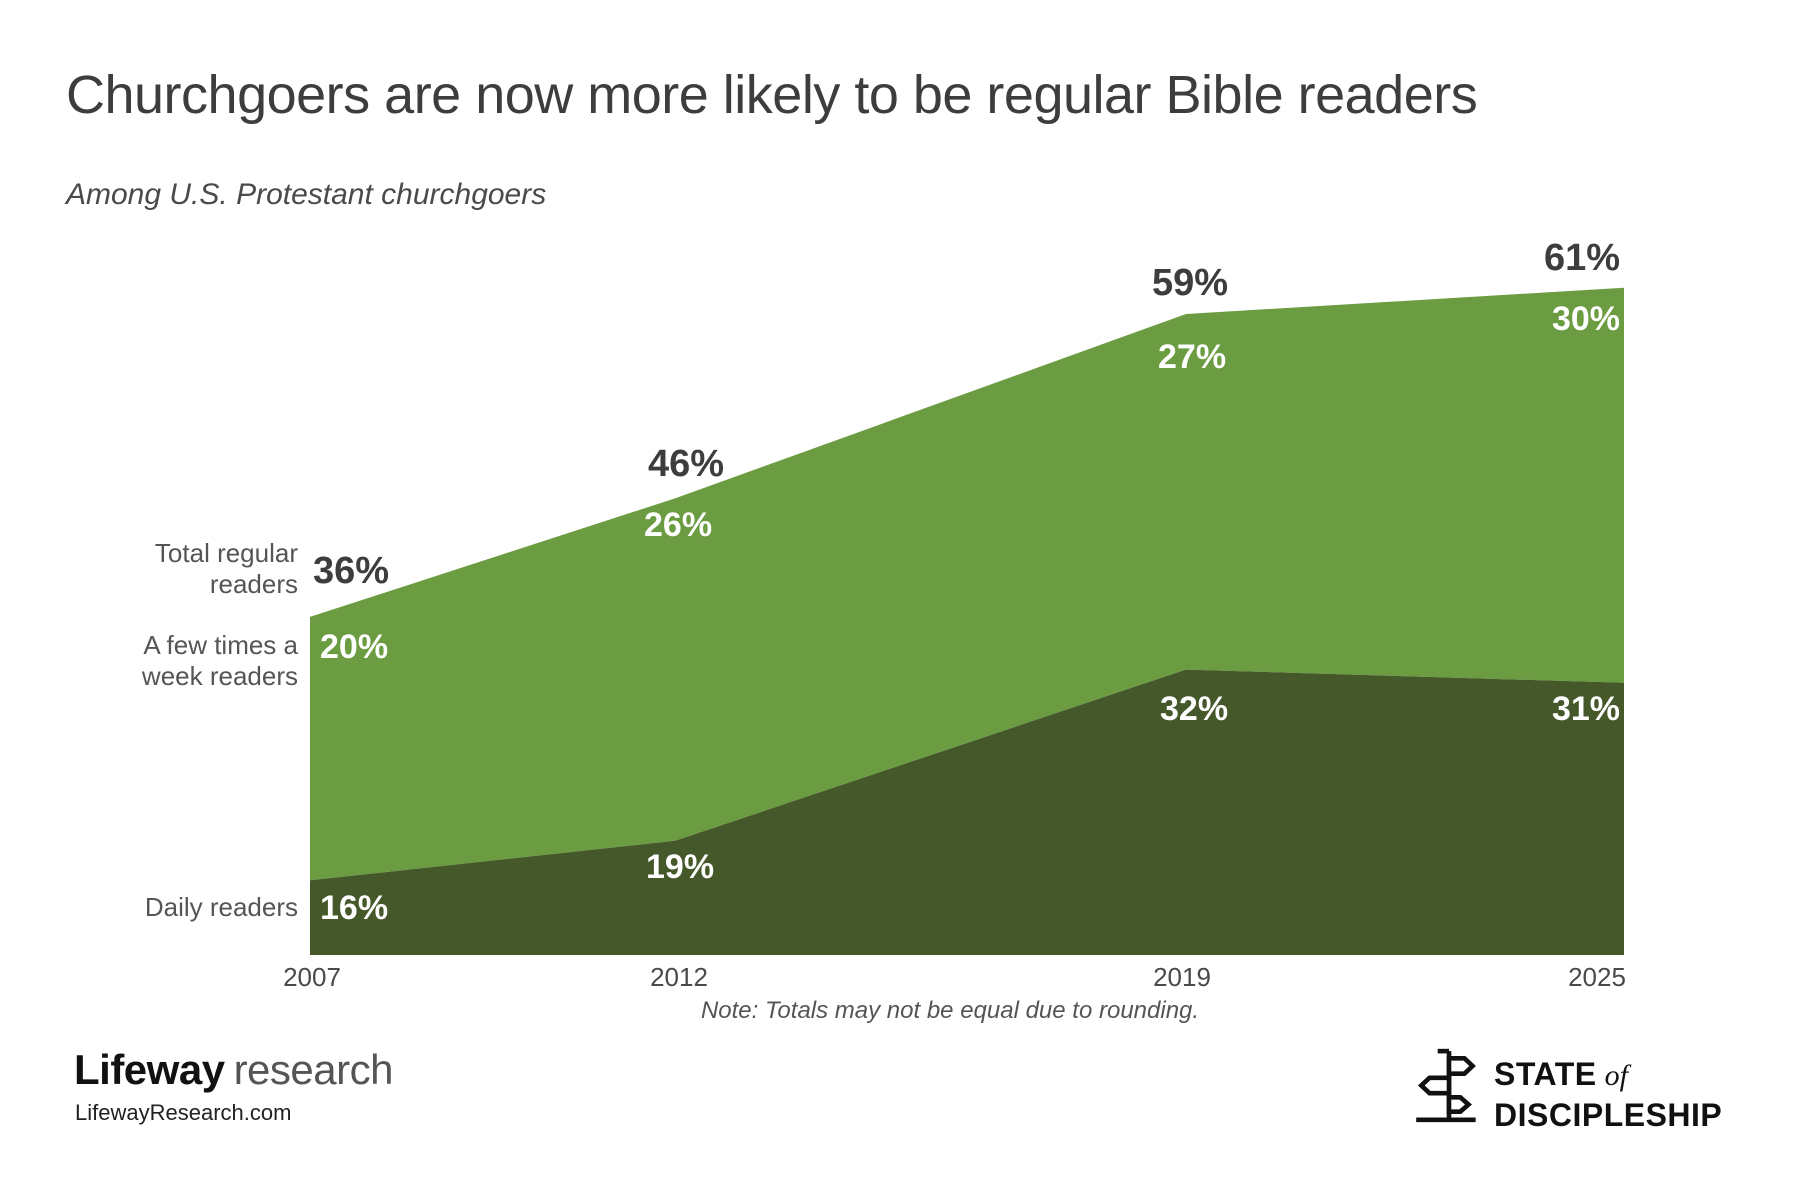  Describe the element at coordinates (1182, 977) in the screenshot. I see `x-tick-2019: 2019` at that location.